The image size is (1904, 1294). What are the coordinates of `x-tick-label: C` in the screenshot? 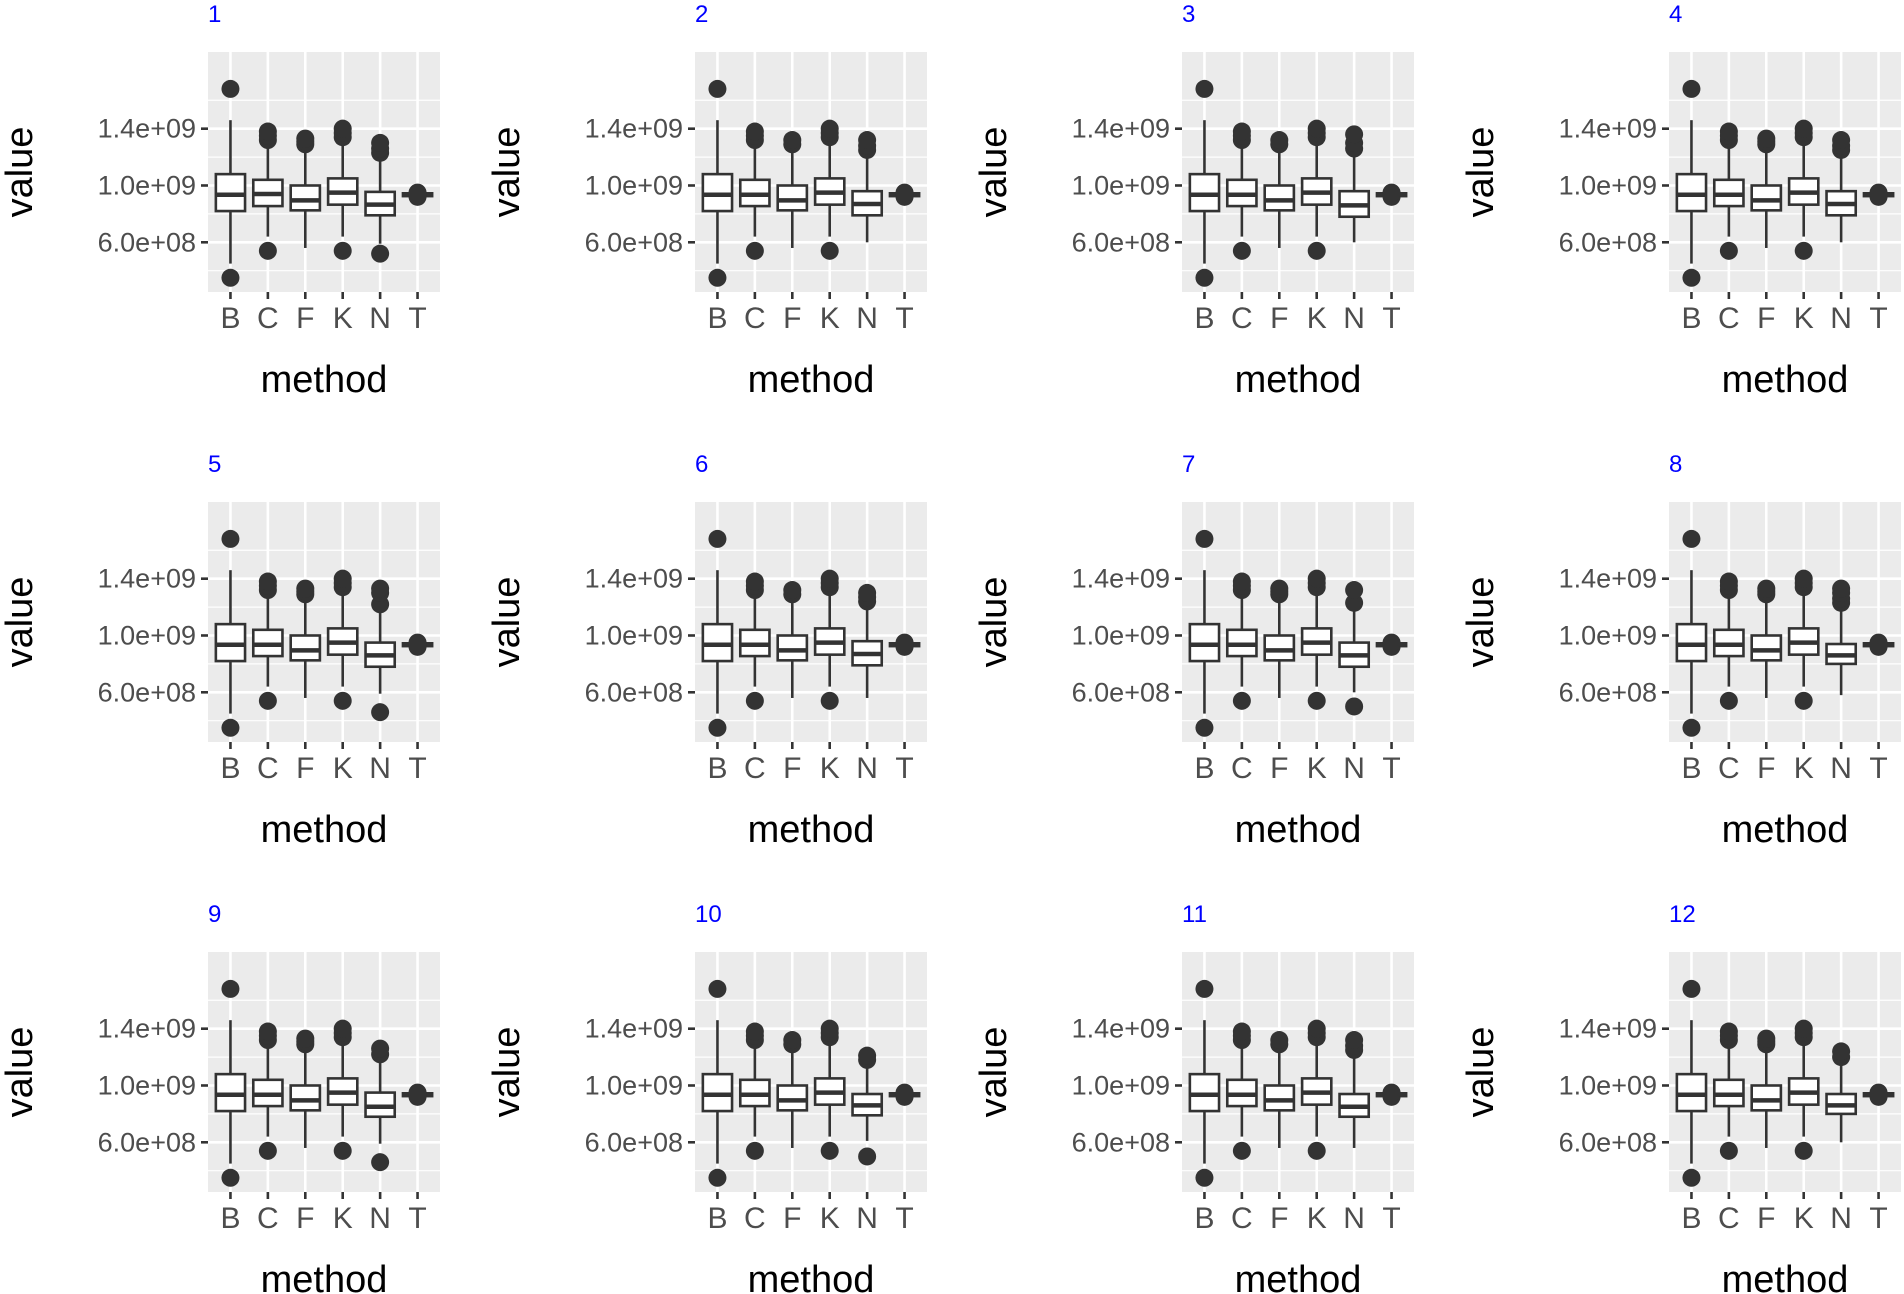 It's located at (1729, 318).